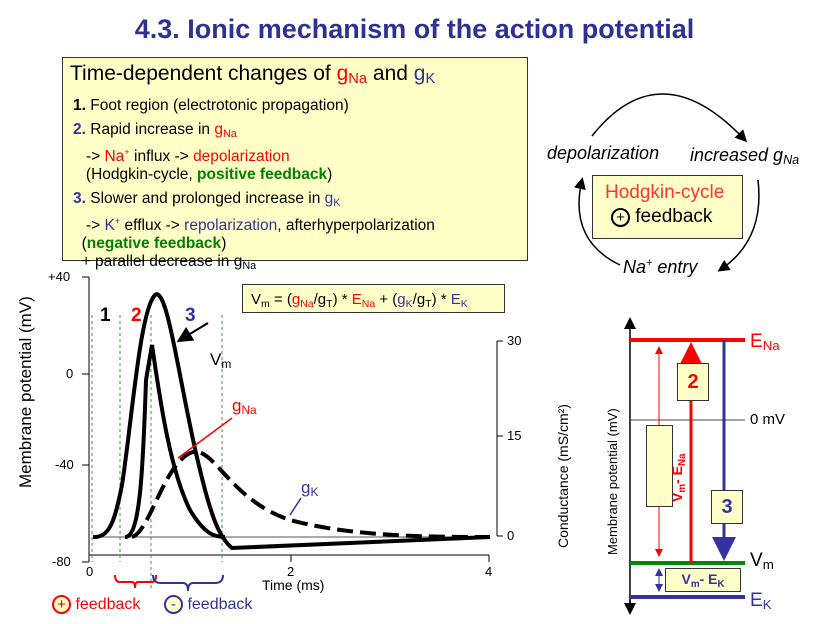 Image resolution: width=829 pixels, height=624 pixels. I want to click on chart-y2-label: Conductance (mS/cm²), so click(563, 476).